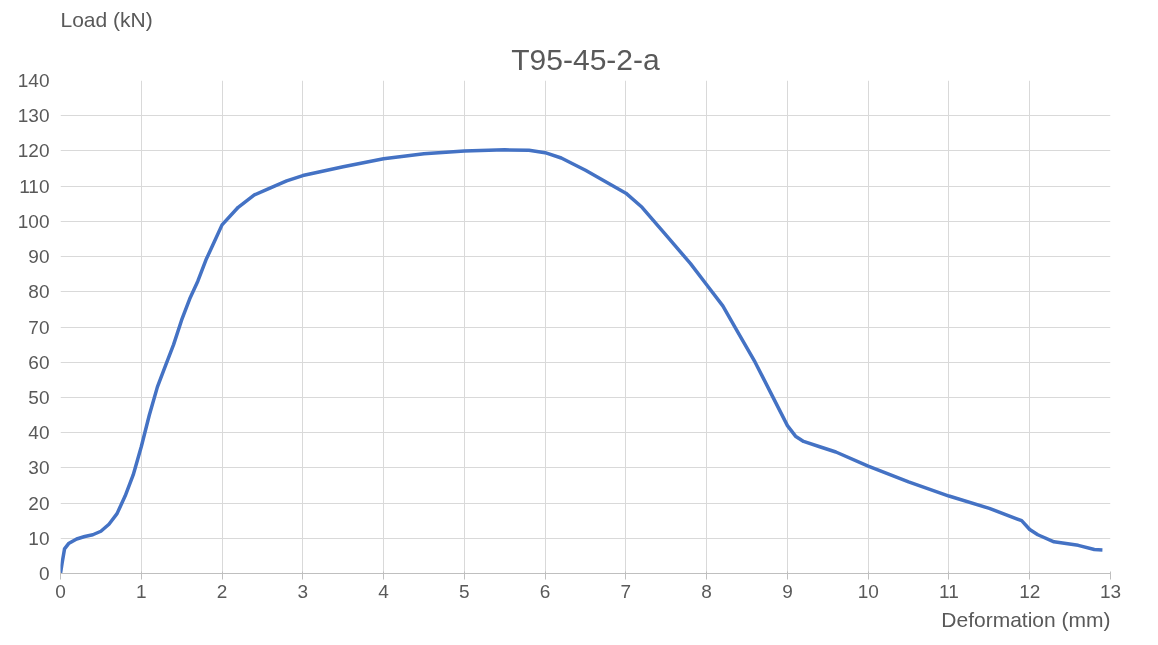 This screenshot has width=1158, height=645. Describe the element at coordinates (706, 591) in the screenshot. I see `x-tick-label: 8` at that location.